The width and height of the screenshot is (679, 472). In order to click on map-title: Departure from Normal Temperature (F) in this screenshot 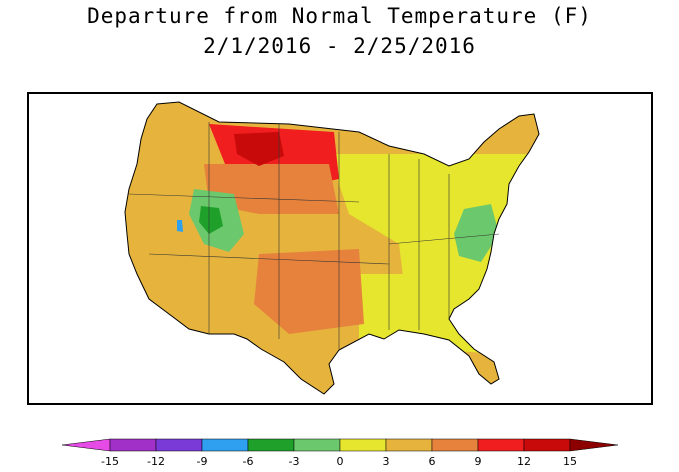, I will do `click(339, 16)`.